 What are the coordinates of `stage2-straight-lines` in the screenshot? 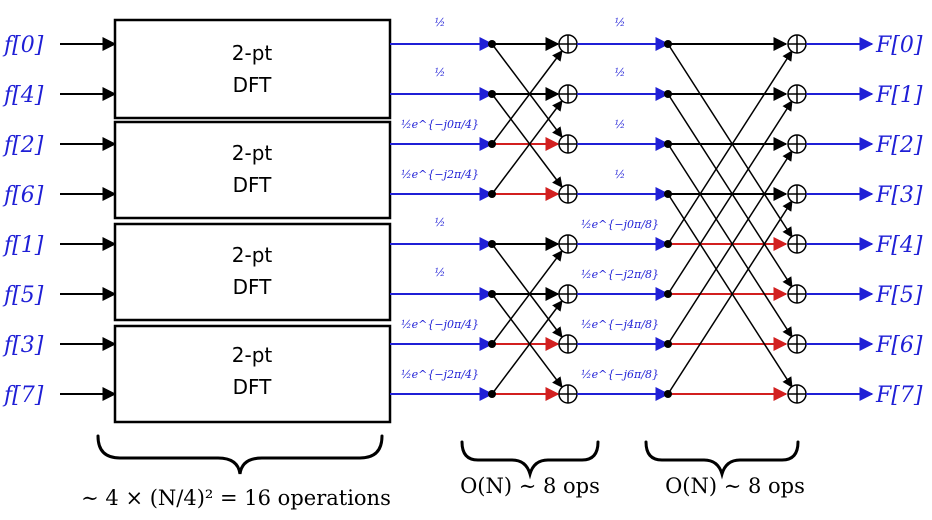 It's located at (728, 219).